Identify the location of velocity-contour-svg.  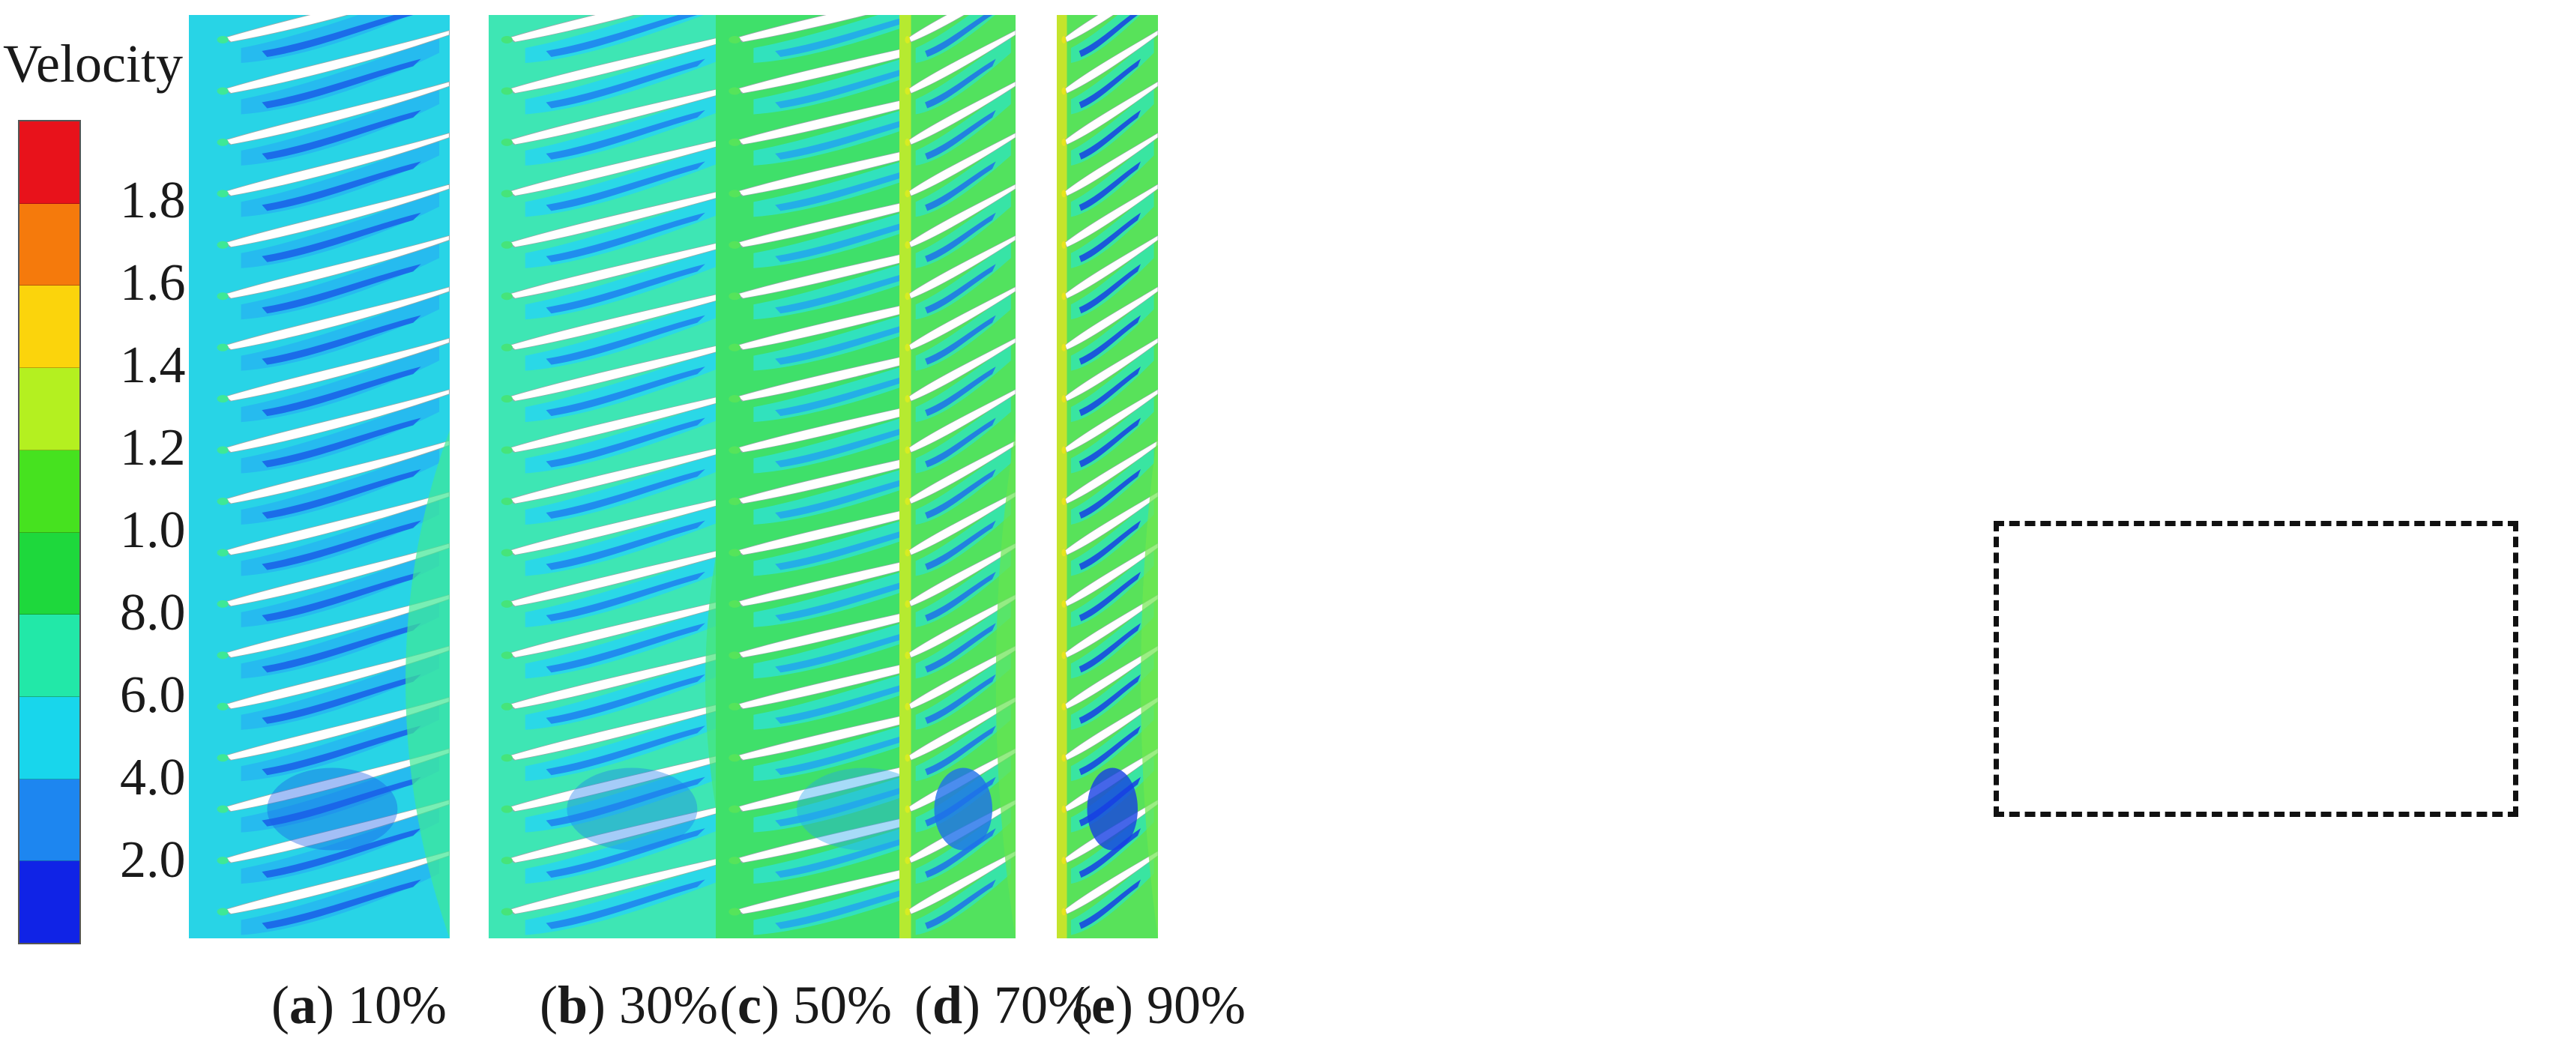
(1107, 476).